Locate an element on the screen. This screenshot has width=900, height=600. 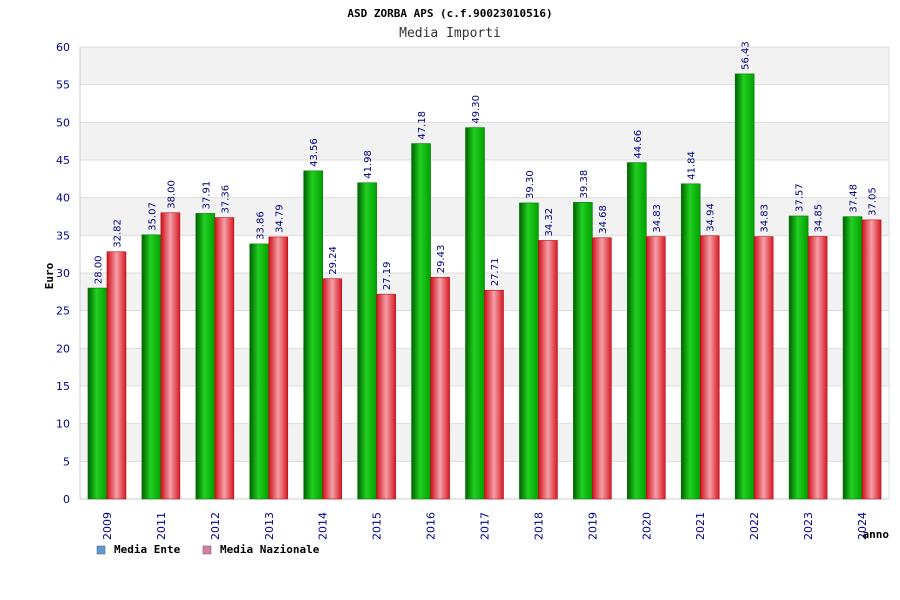
data-label: 38.00 is located at coordinates (171, 194).